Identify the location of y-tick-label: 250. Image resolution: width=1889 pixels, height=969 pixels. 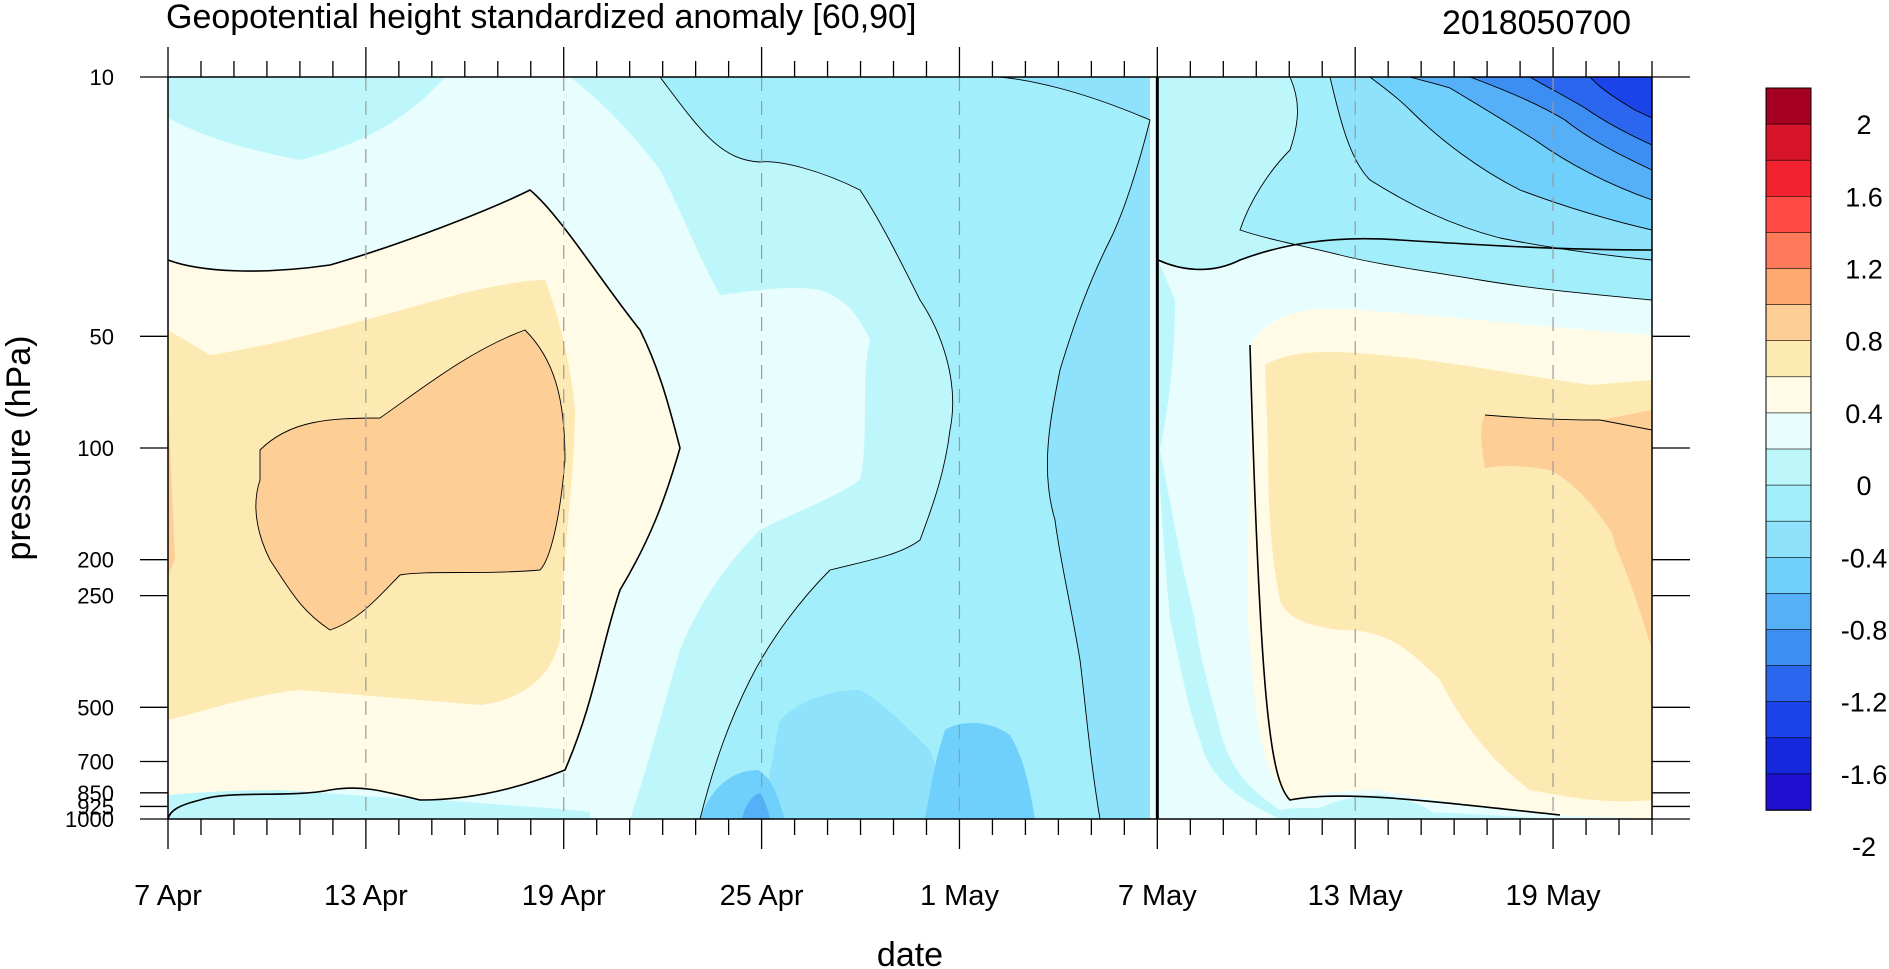
(95, 596).